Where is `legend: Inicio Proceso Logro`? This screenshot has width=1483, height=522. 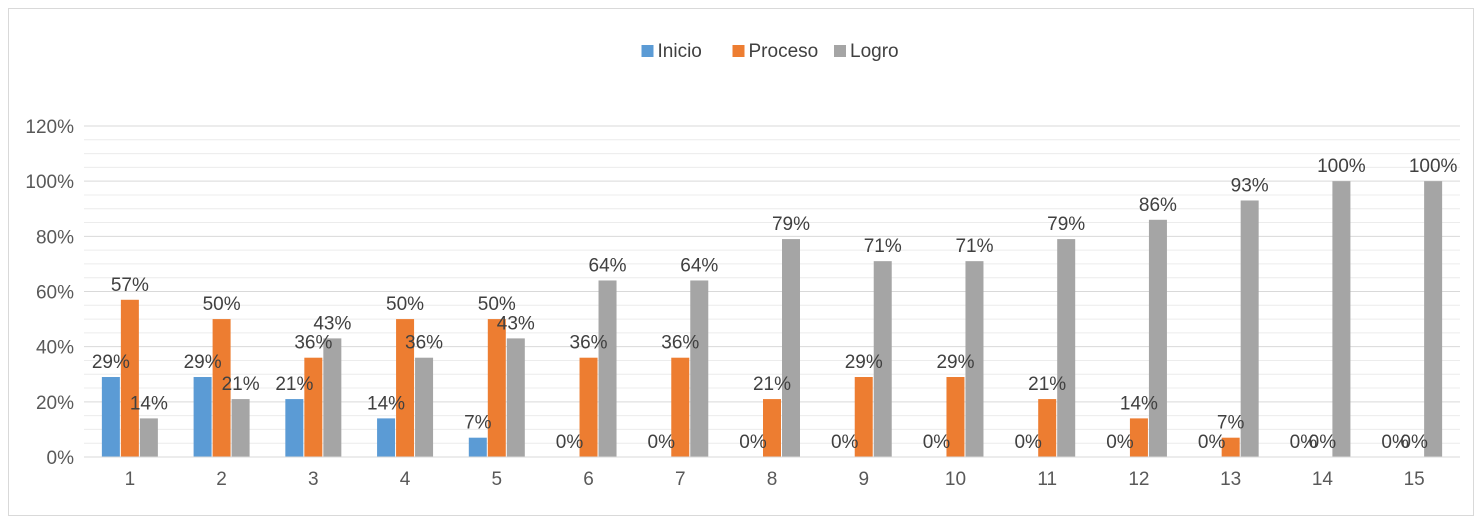 legend: Inicio Proceso Logro is located at coordinates (770, 51).